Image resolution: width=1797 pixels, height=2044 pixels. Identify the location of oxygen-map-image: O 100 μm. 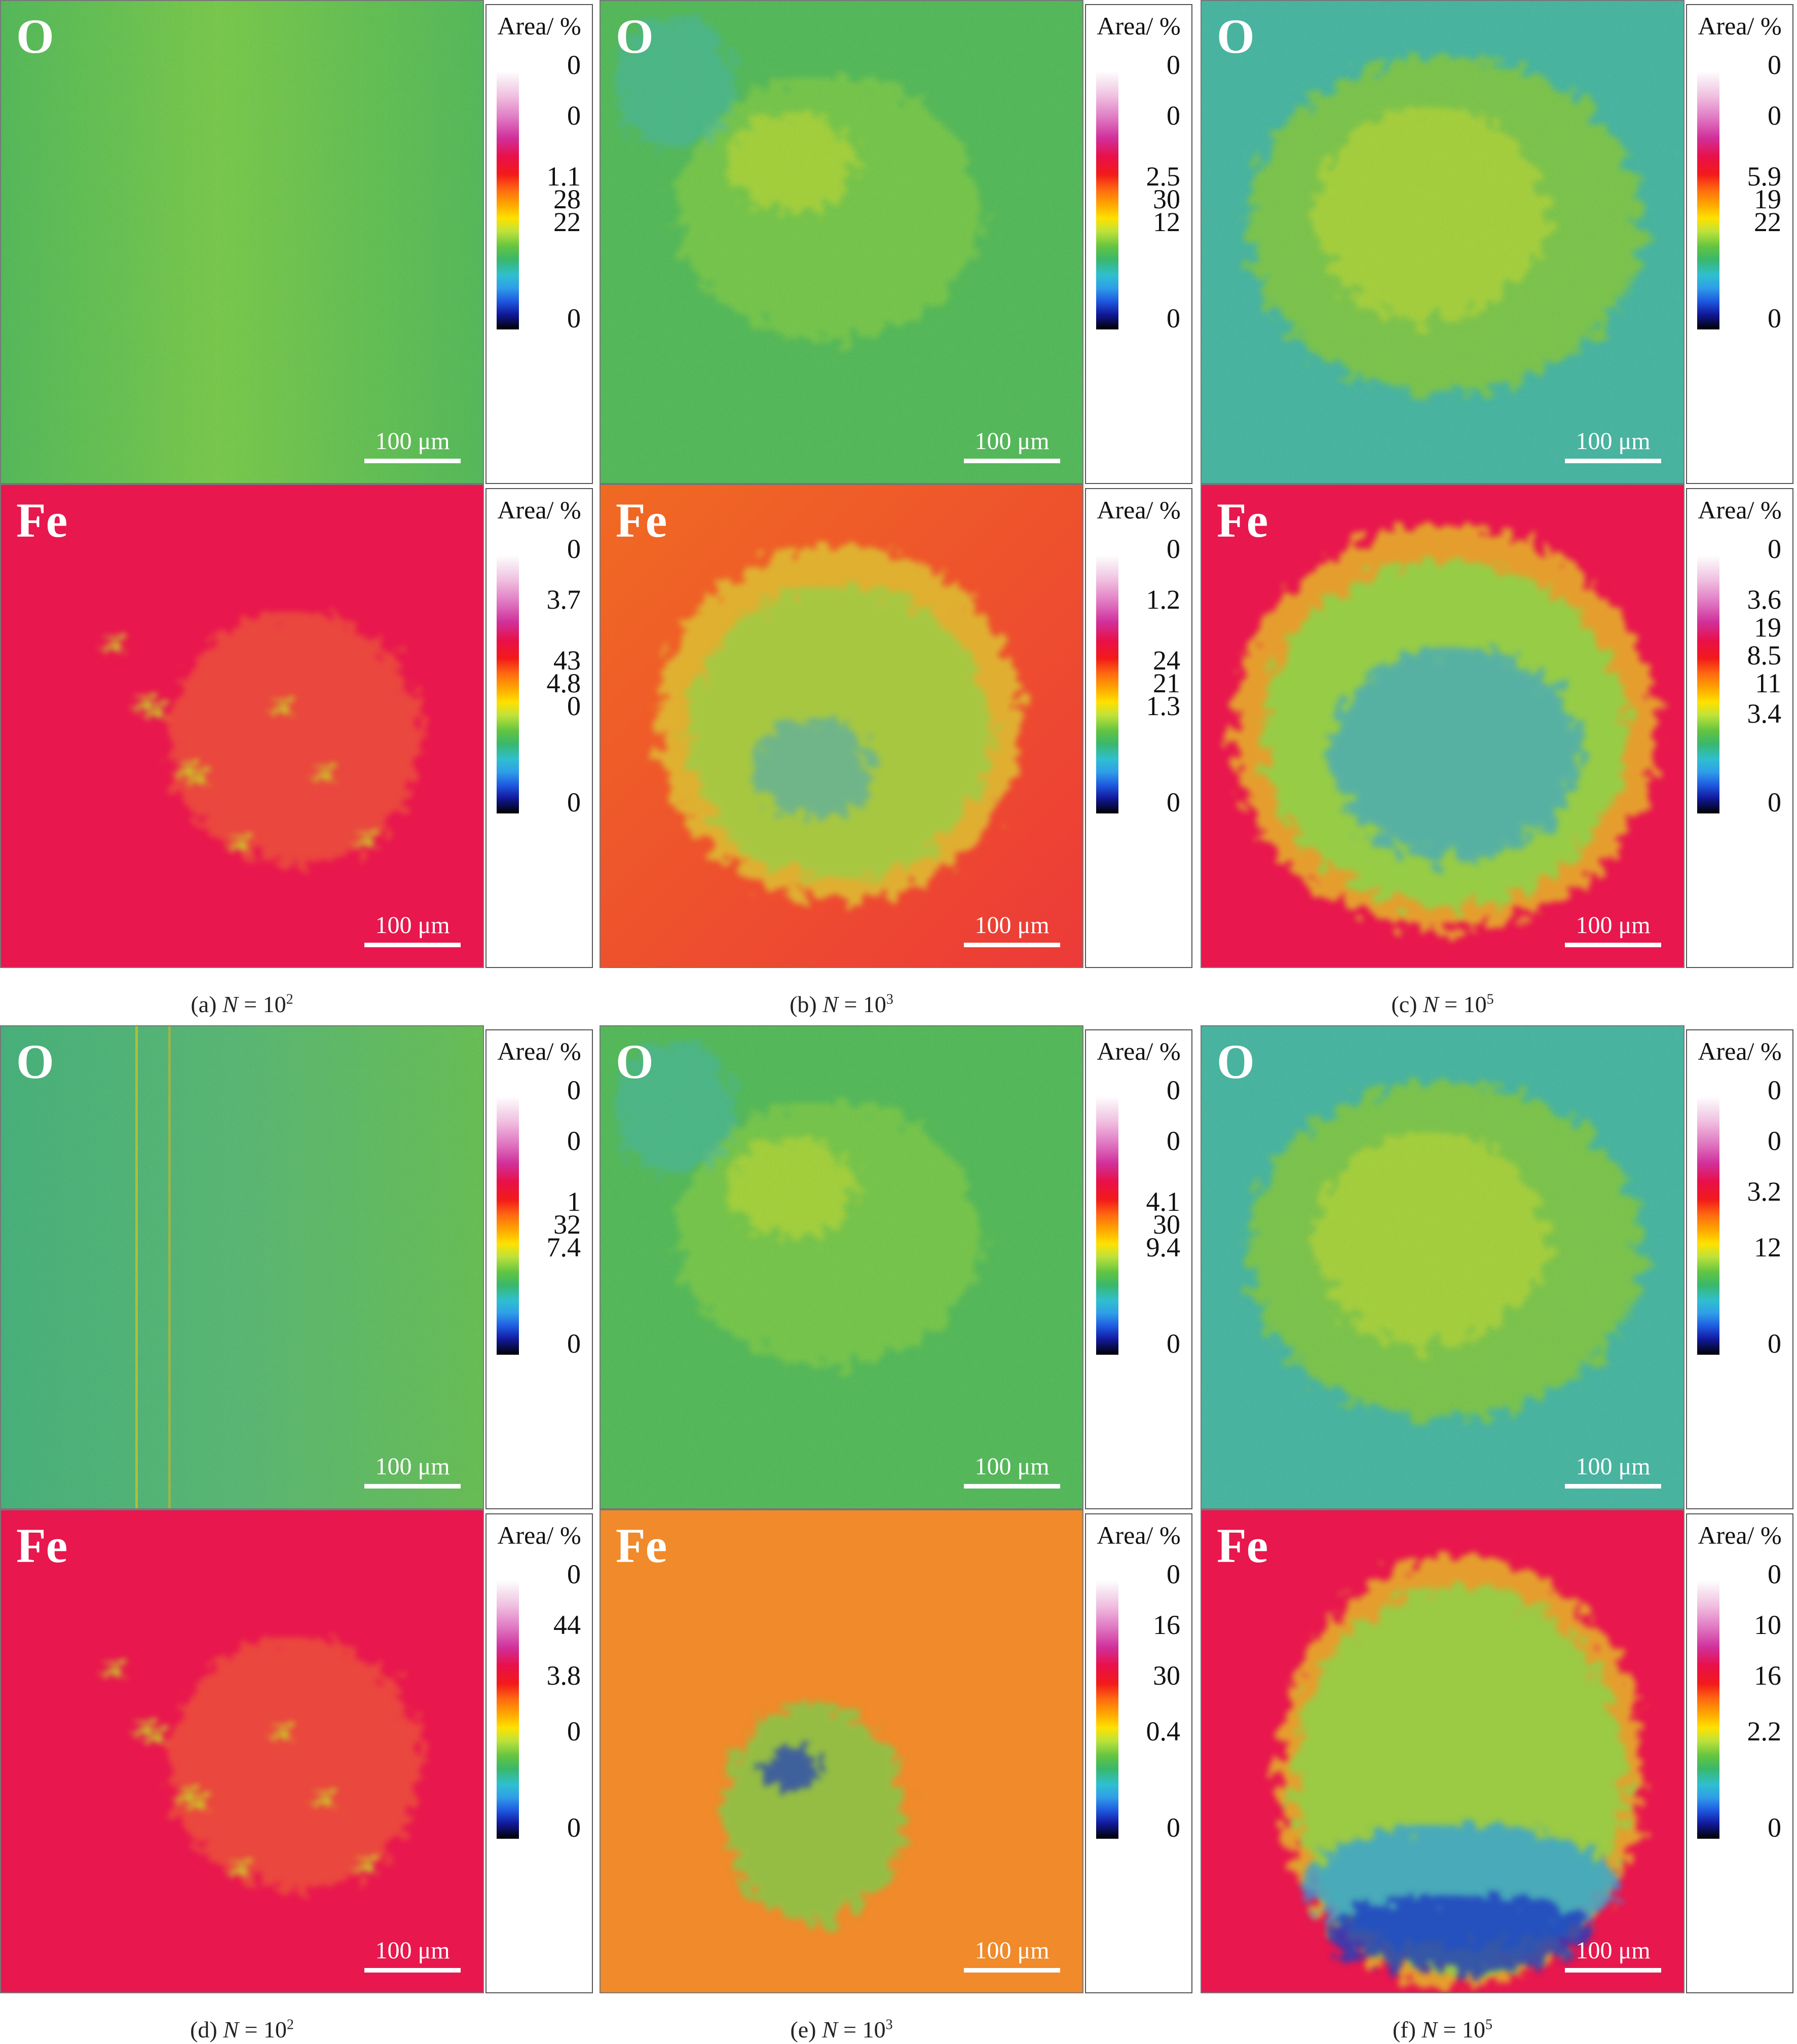
(242, 1267).